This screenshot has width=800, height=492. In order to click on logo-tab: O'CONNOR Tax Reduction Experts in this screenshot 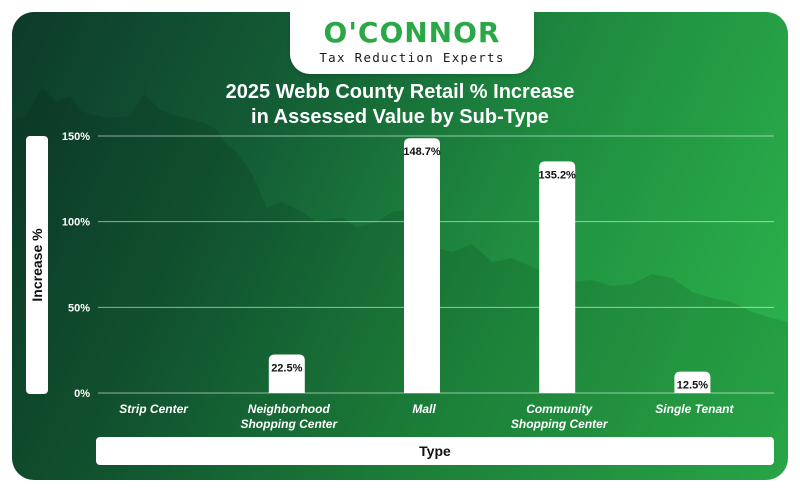, I will do `click(412, 43)`.